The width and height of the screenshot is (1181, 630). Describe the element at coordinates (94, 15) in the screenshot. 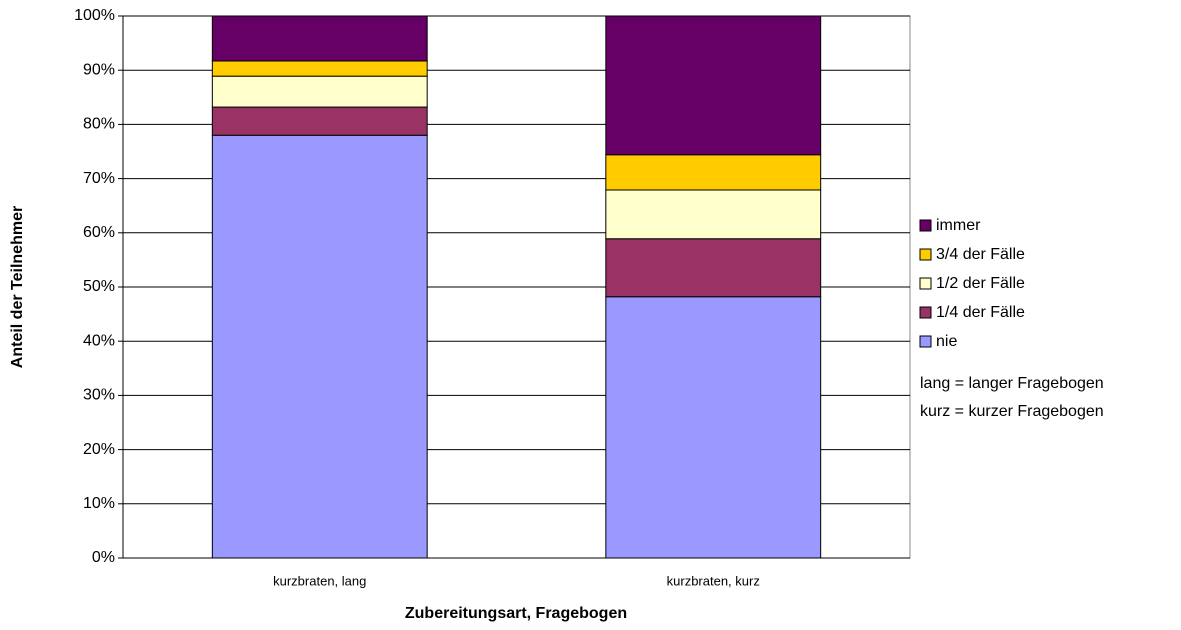

I see `y-tick-label: 100%` at that location.